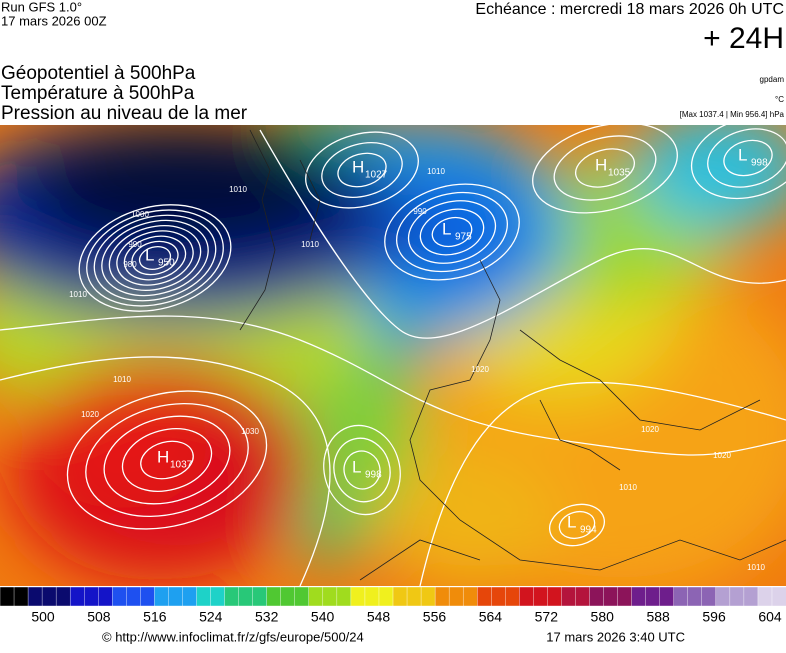 This screenshot has height=653, width=786. I want to click on colorbar-label: 532, so click(267, 617).